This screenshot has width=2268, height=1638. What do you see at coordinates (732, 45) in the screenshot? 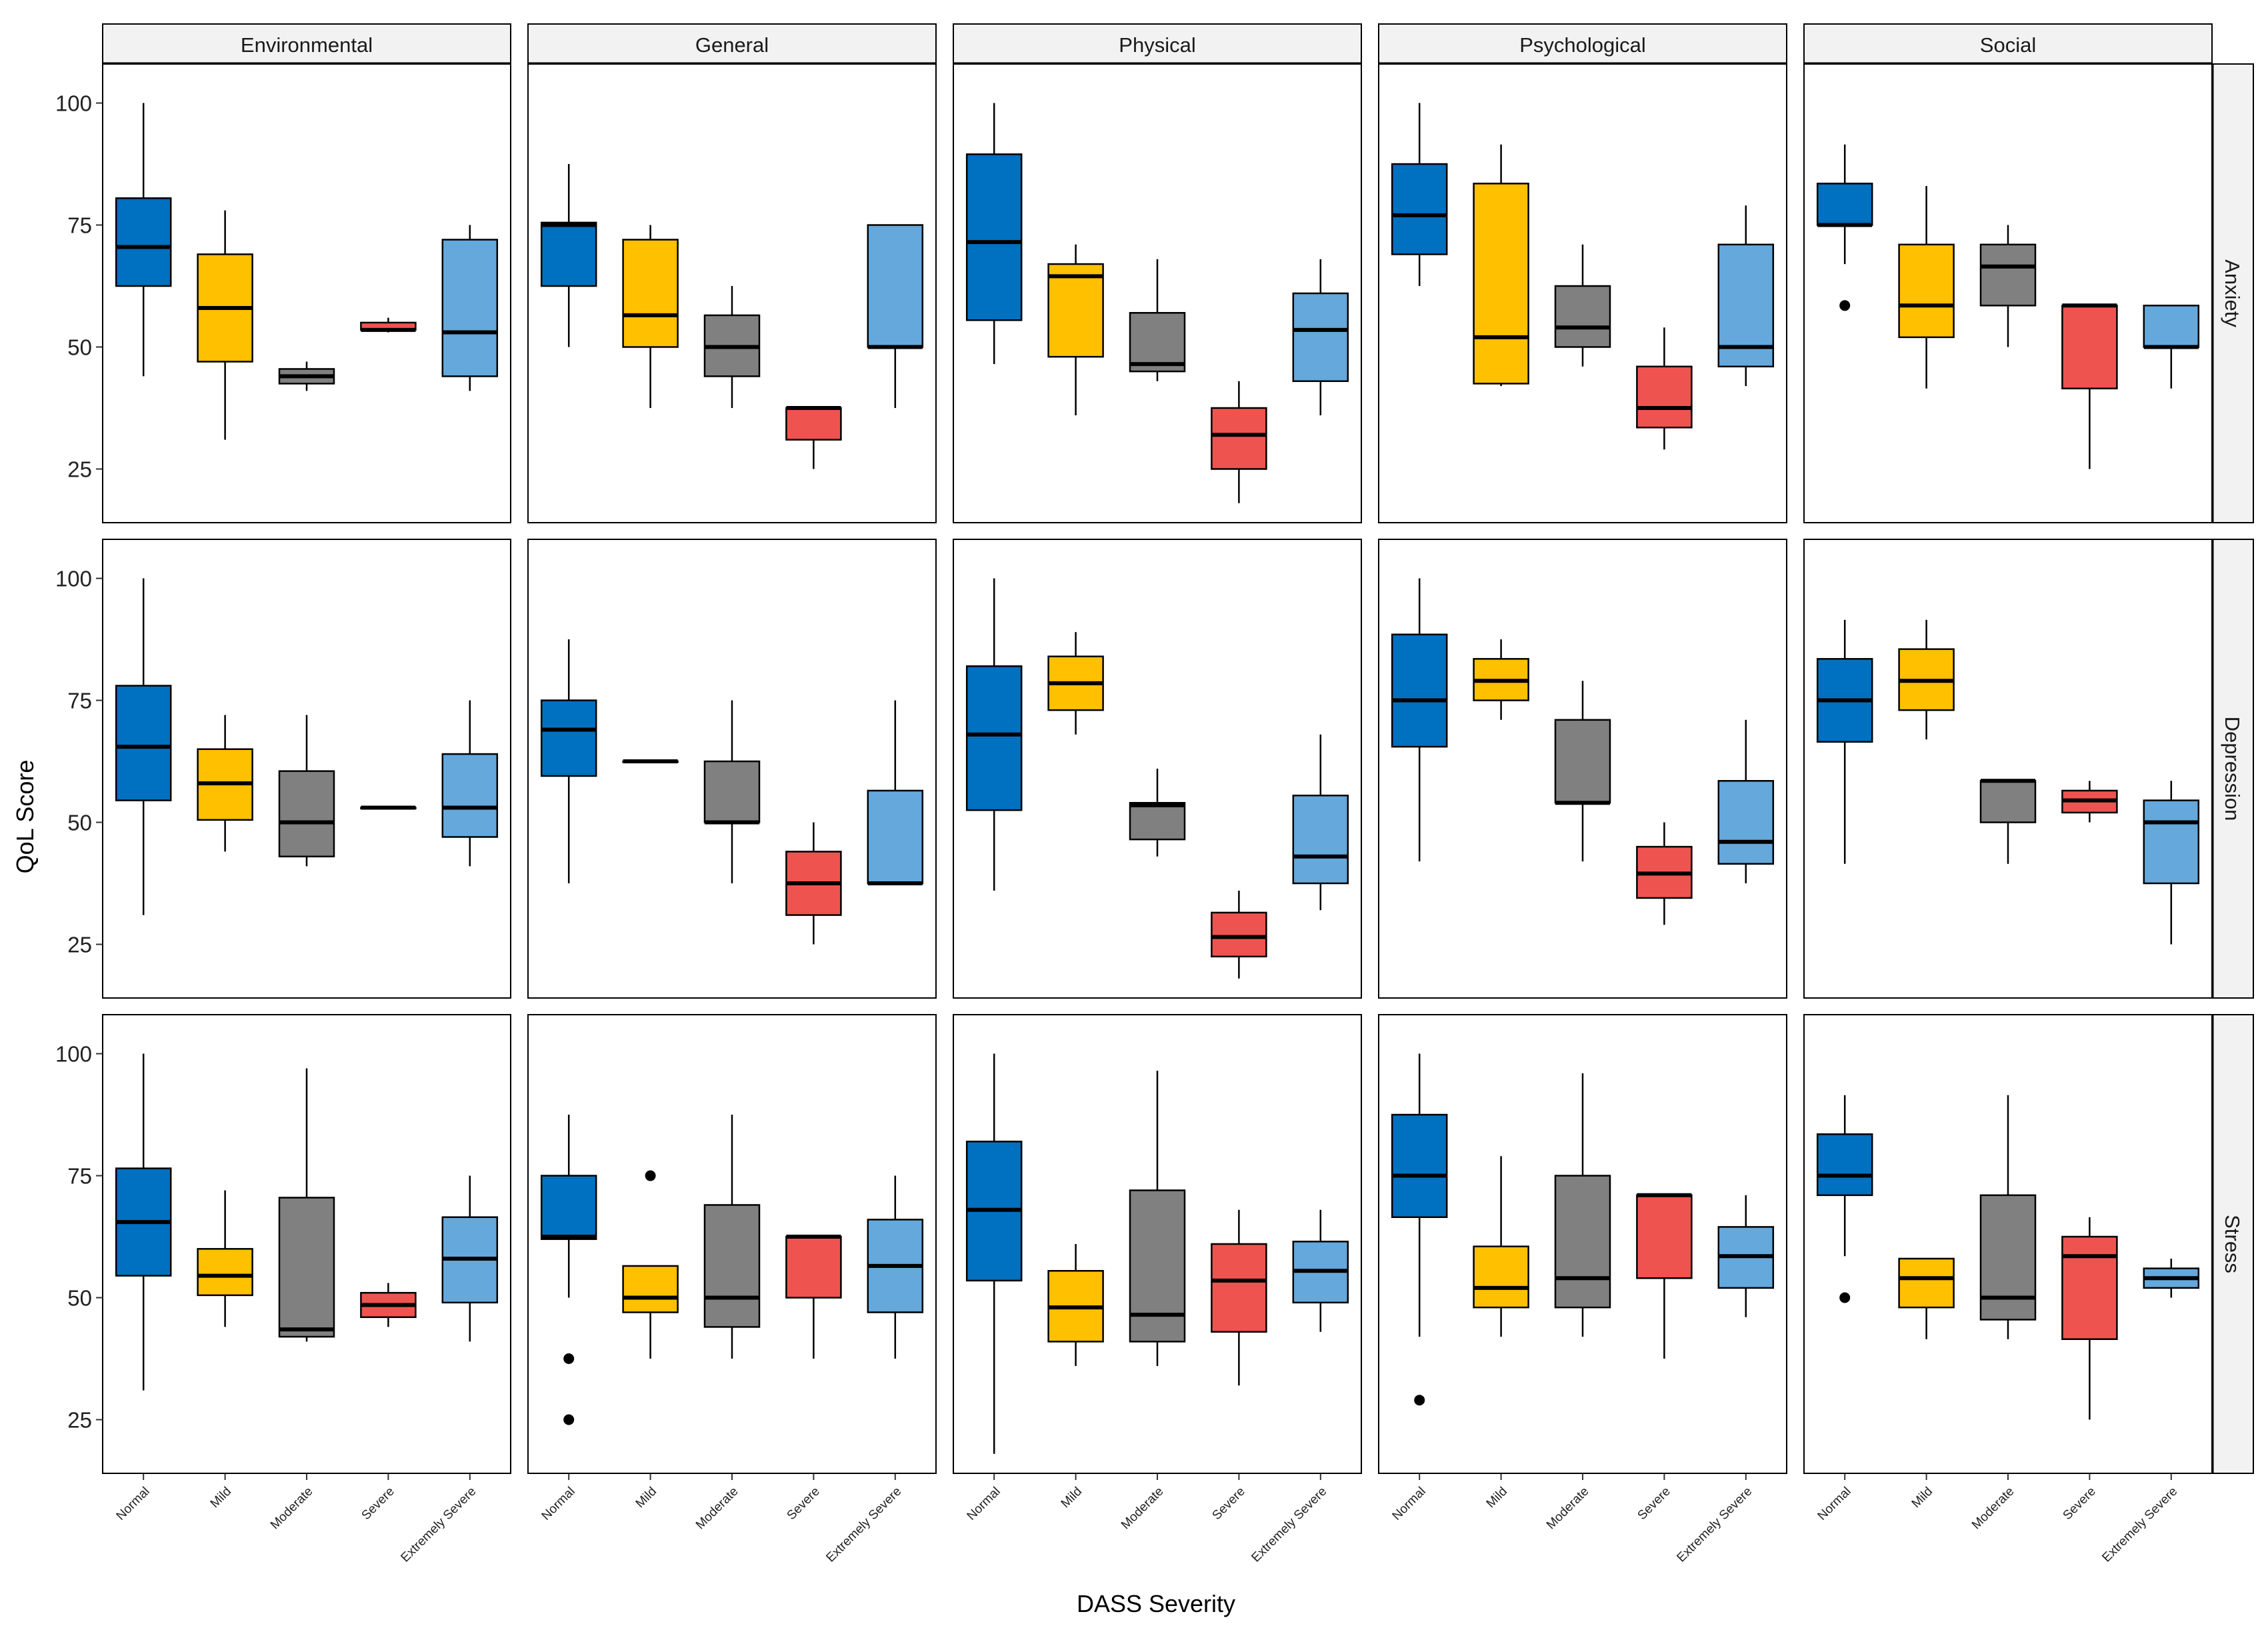
I see `facet-col-label: General` at bounding box center [732, 45].